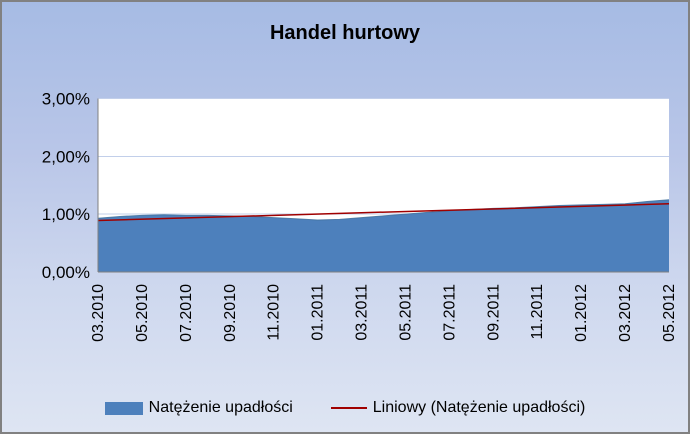  What do you see at coordinates (66, 99) in the screenshot?
I see `y-axis-tick-label: 3,00%` at bounding box center [66, 99].